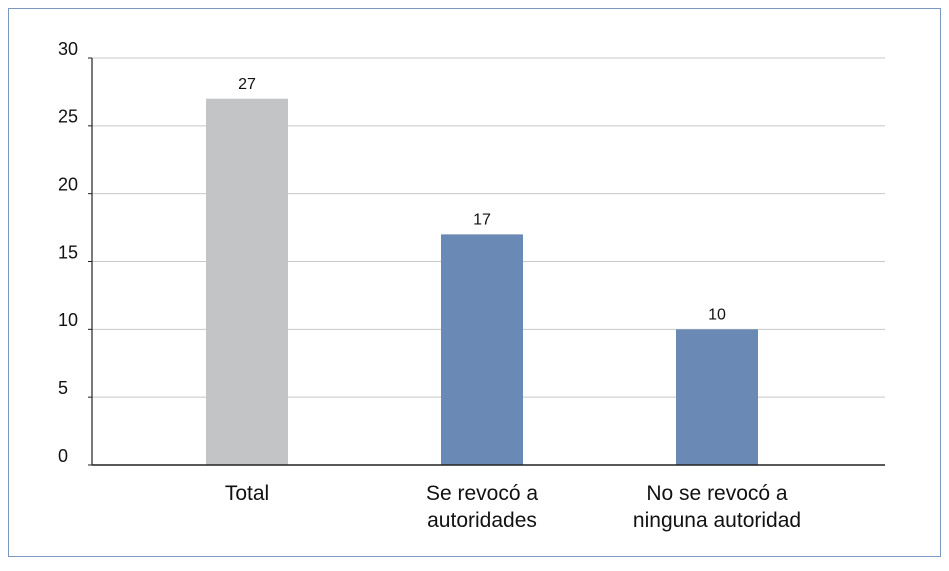 Image resolution: width=949 pixels, height=571 pixels. I want to click on y-tick-label: 0, so click(63, 456).